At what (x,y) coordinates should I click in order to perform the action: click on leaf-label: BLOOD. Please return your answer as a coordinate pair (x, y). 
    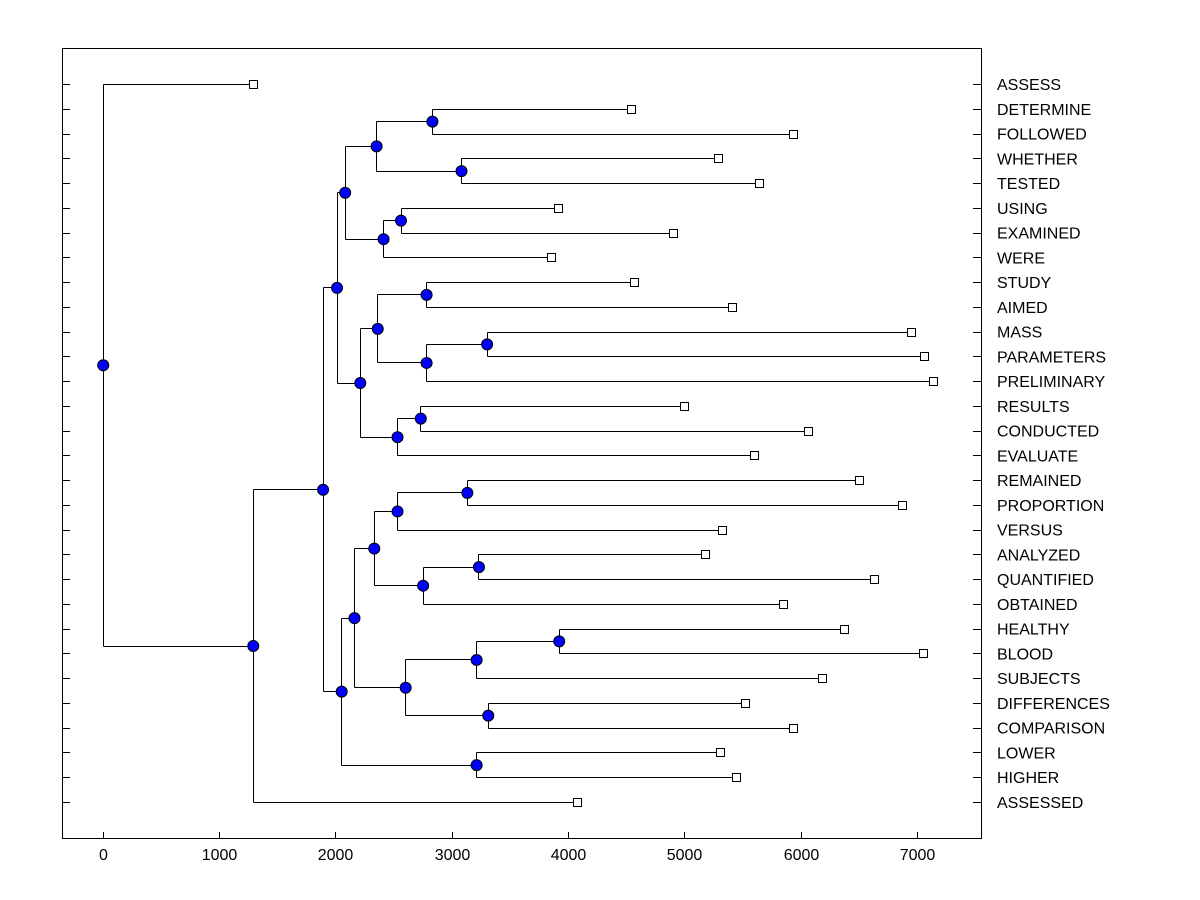
    Looking at the image, I should click on (1025, 654).